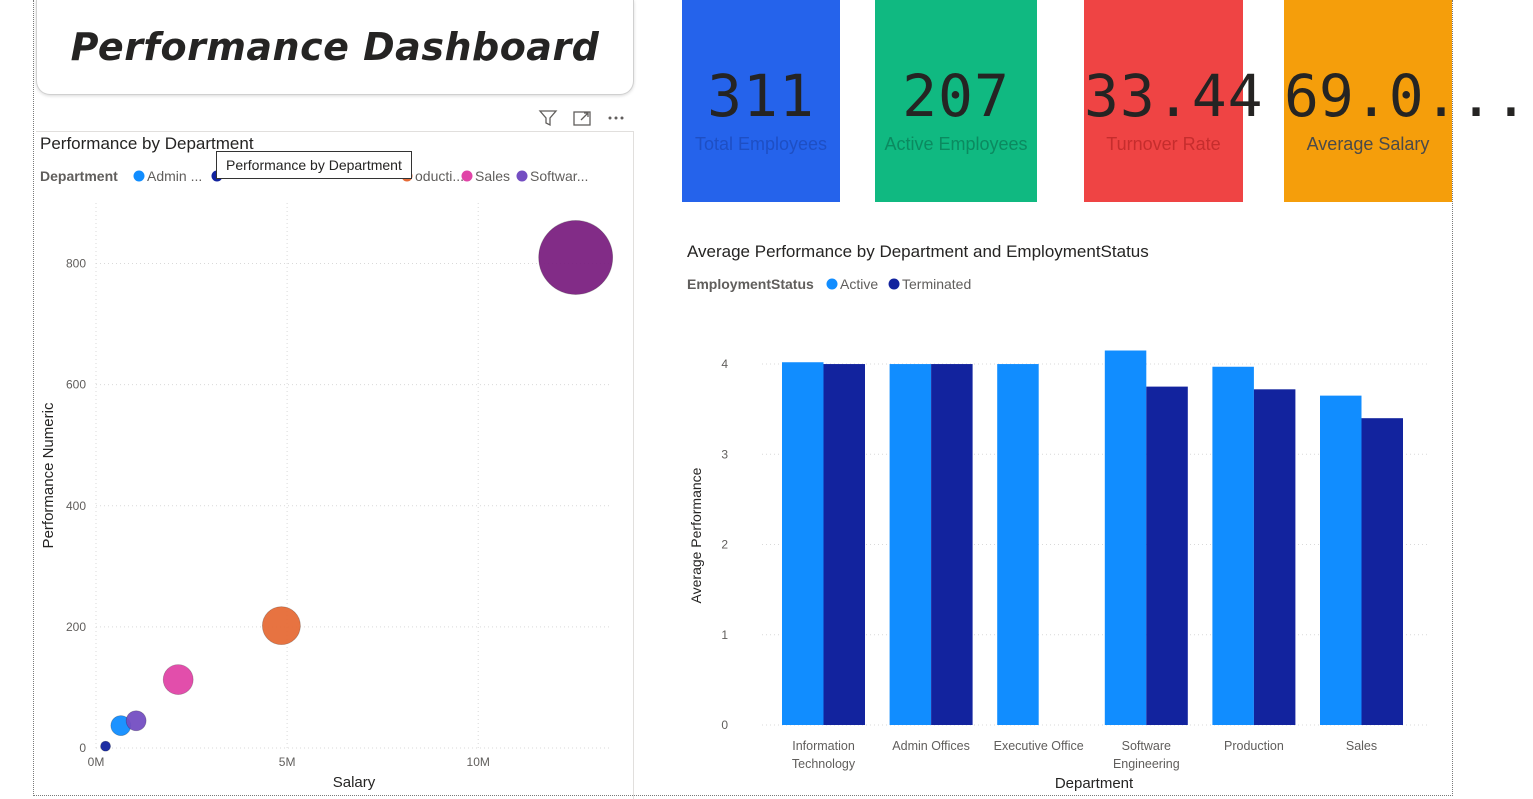 Image resolution: width=1533 pixels, height=799 pixels. I want to click on kpi-label: Total Employees, so click(761, 144).